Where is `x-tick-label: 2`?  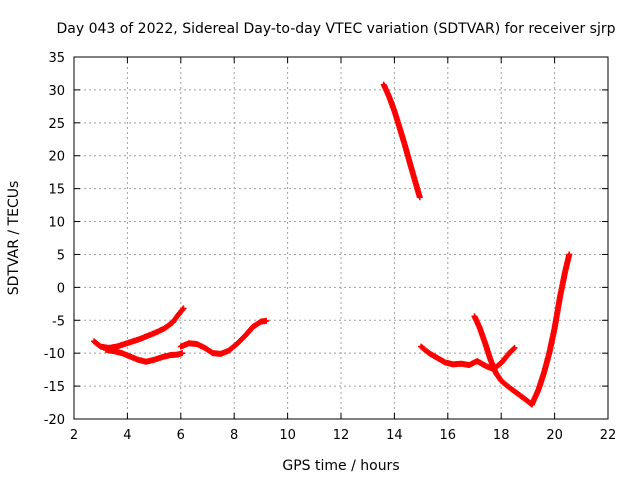
x-tick-label: 2 is located at coordinates (74, 435).